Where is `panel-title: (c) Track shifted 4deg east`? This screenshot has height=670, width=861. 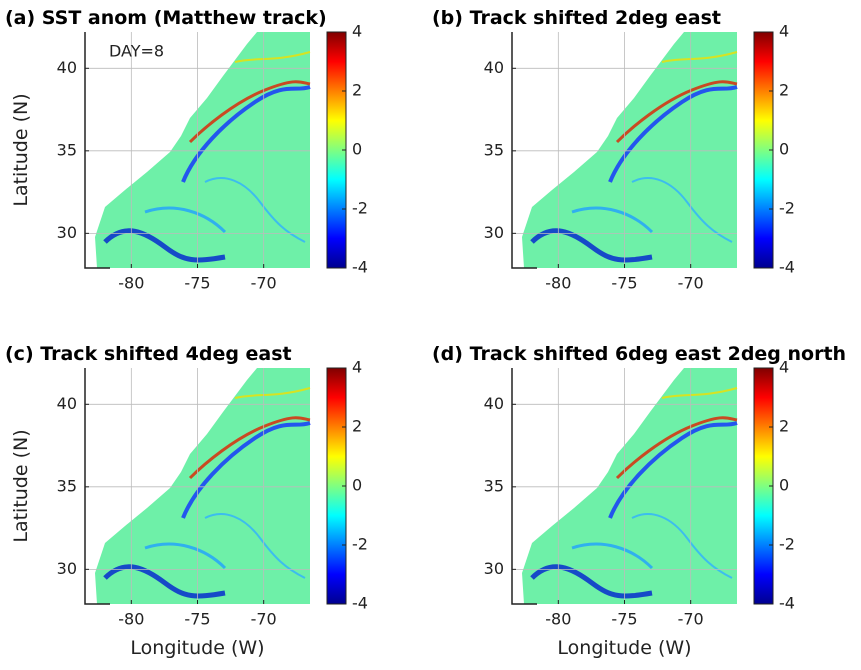 panel-title: (c) Track shifted 4deg east is located at coordinates (148, 354).